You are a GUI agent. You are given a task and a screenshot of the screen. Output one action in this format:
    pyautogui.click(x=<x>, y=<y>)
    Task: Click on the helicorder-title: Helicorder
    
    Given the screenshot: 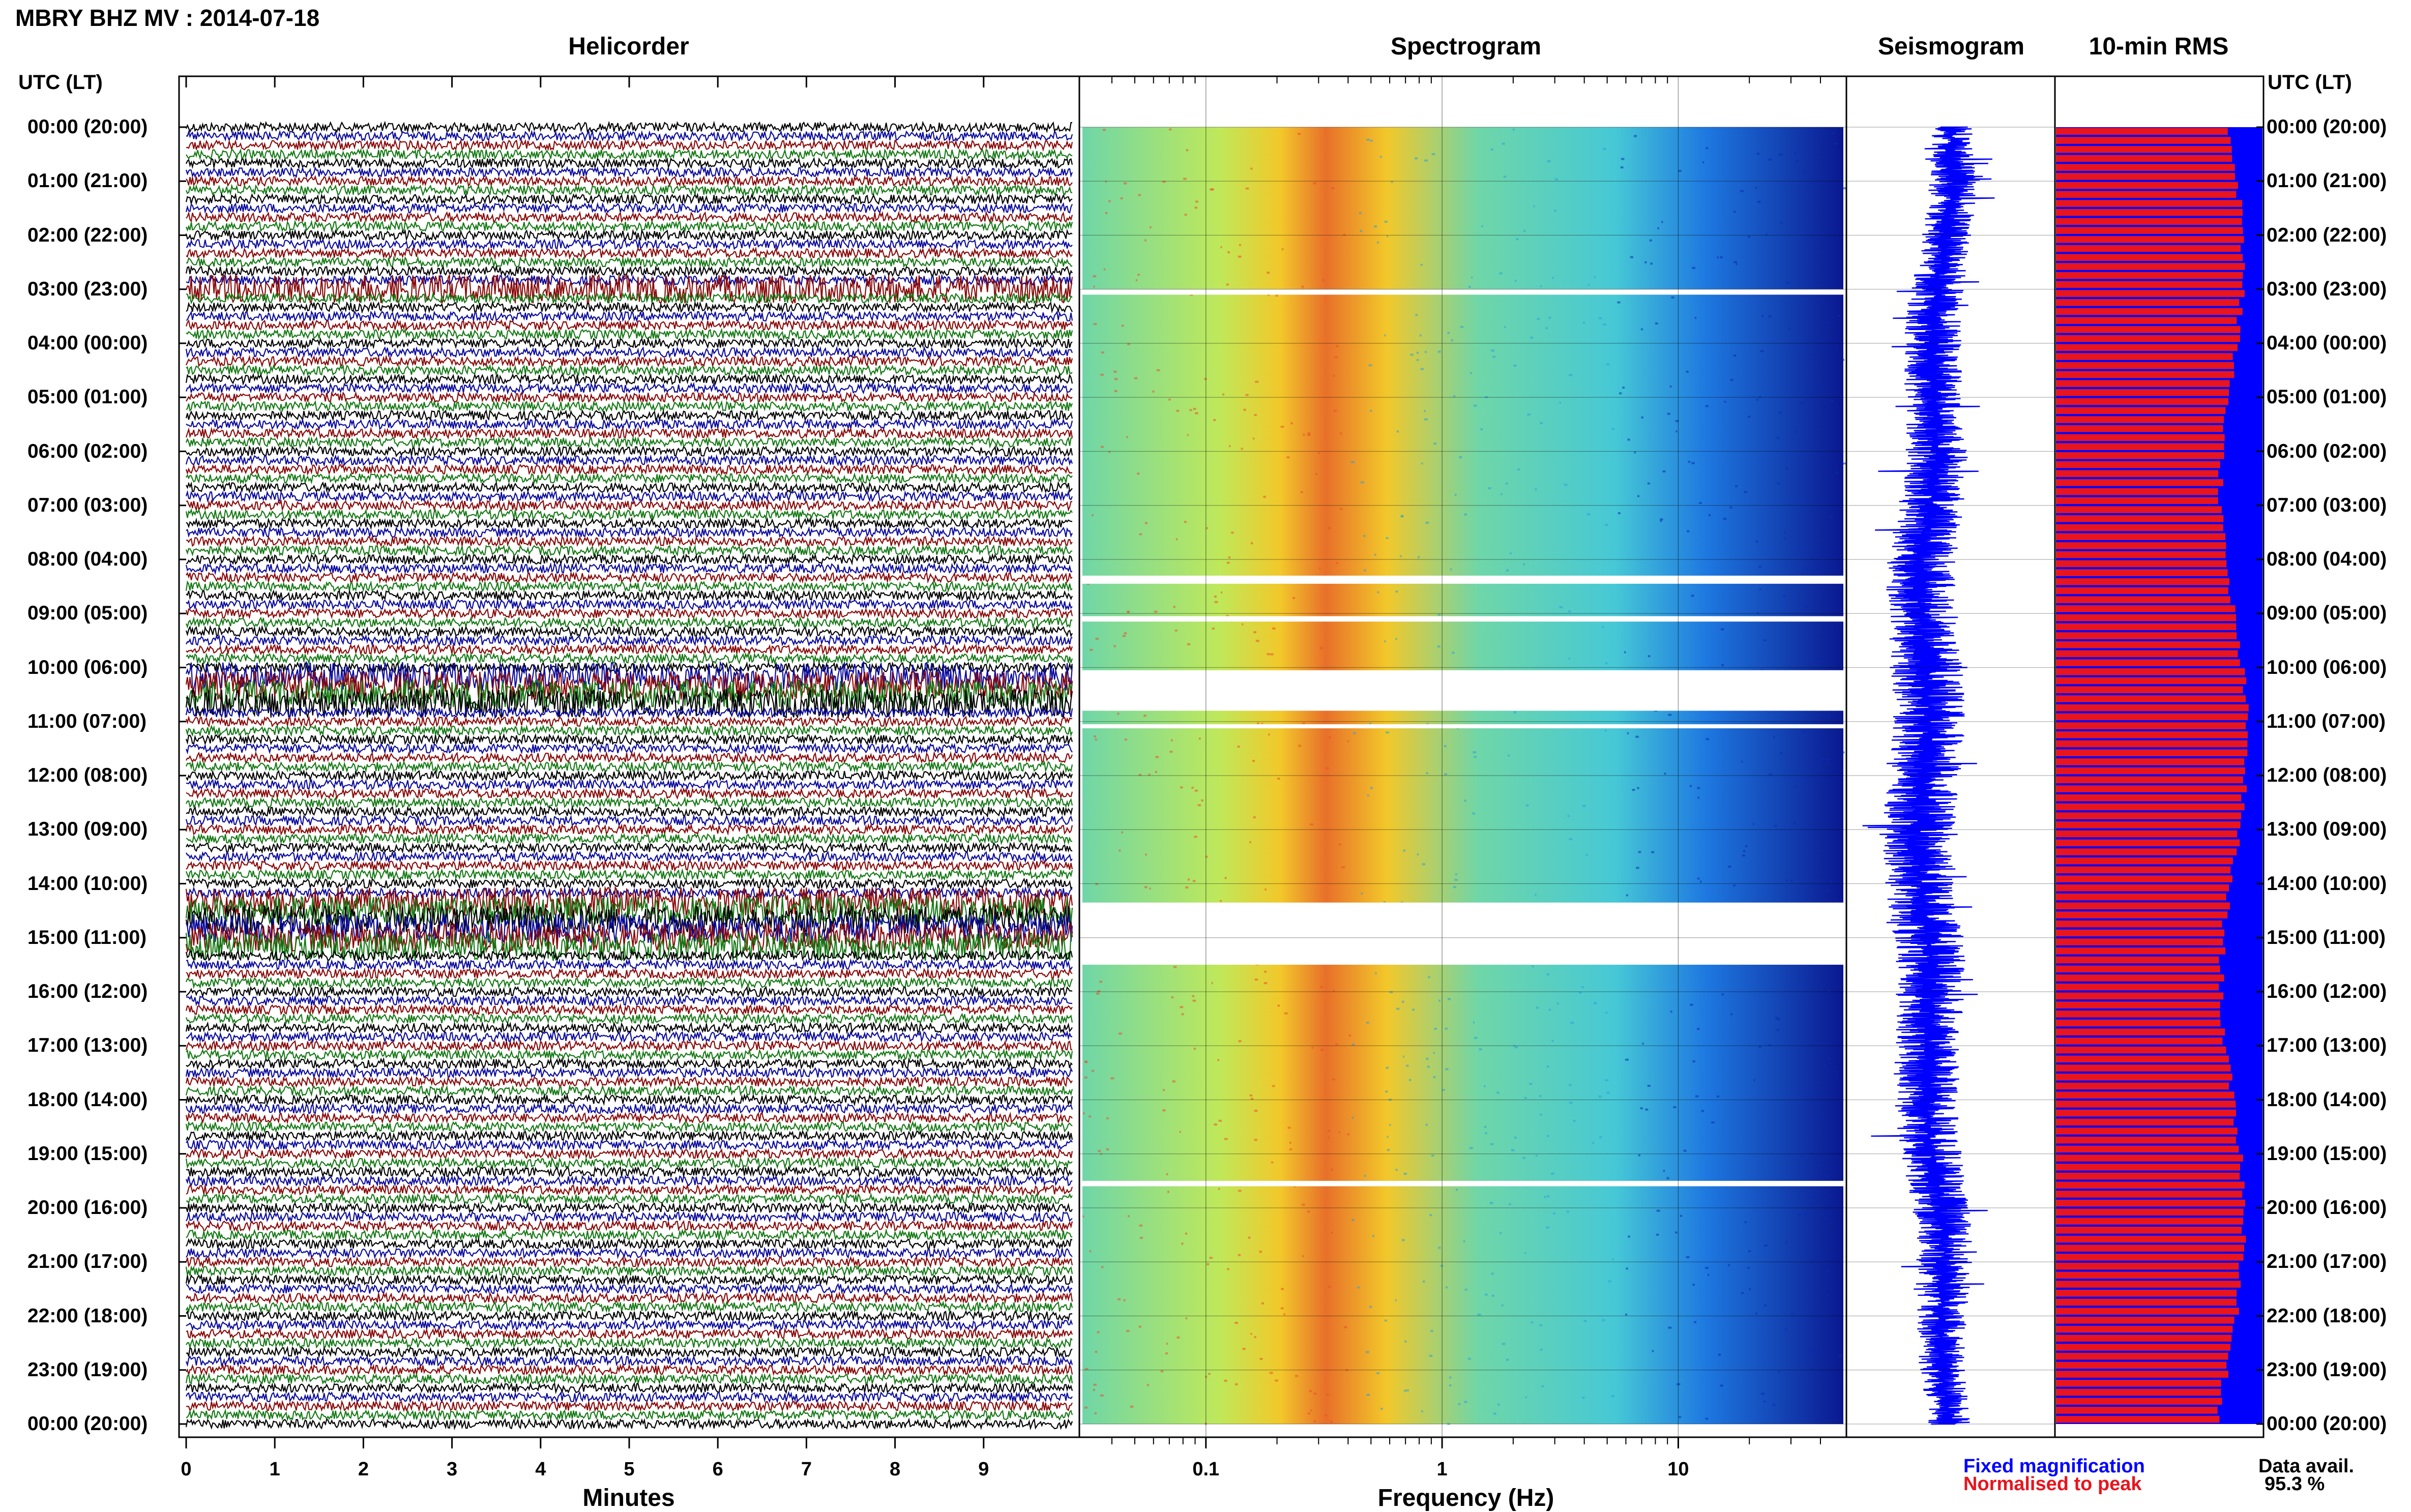 What is the action you would take?
    pyautogui.click(x=628, y=46)
    